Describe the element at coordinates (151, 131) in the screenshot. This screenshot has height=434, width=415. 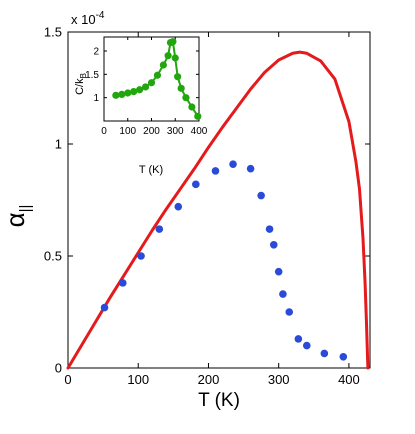
I see `inset-x-tick-label: 200` at that location.